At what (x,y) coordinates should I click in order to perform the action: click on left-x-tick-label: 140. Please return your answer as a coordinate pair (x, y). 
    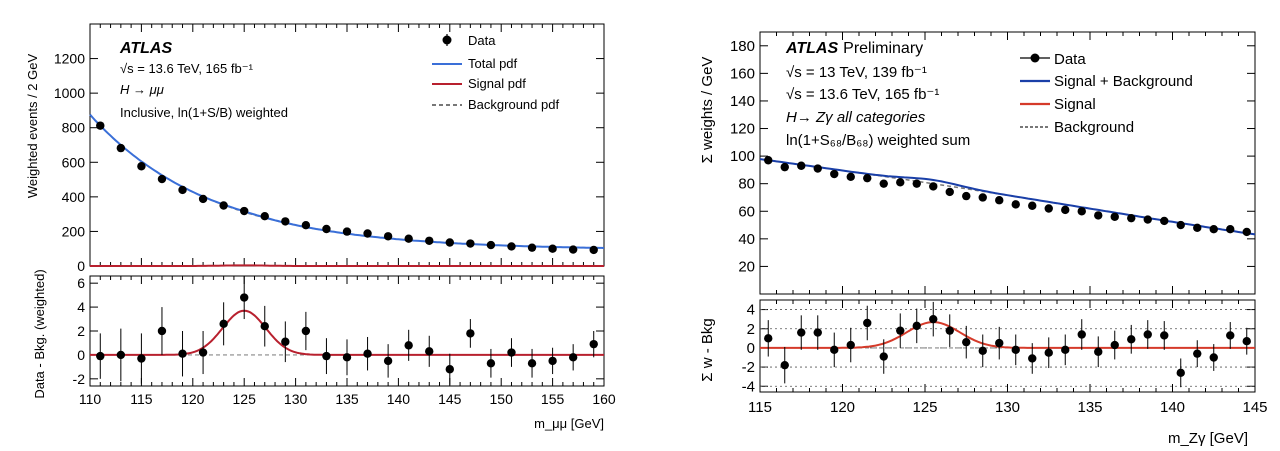
    Looking at the image, I should click on (399, 399).